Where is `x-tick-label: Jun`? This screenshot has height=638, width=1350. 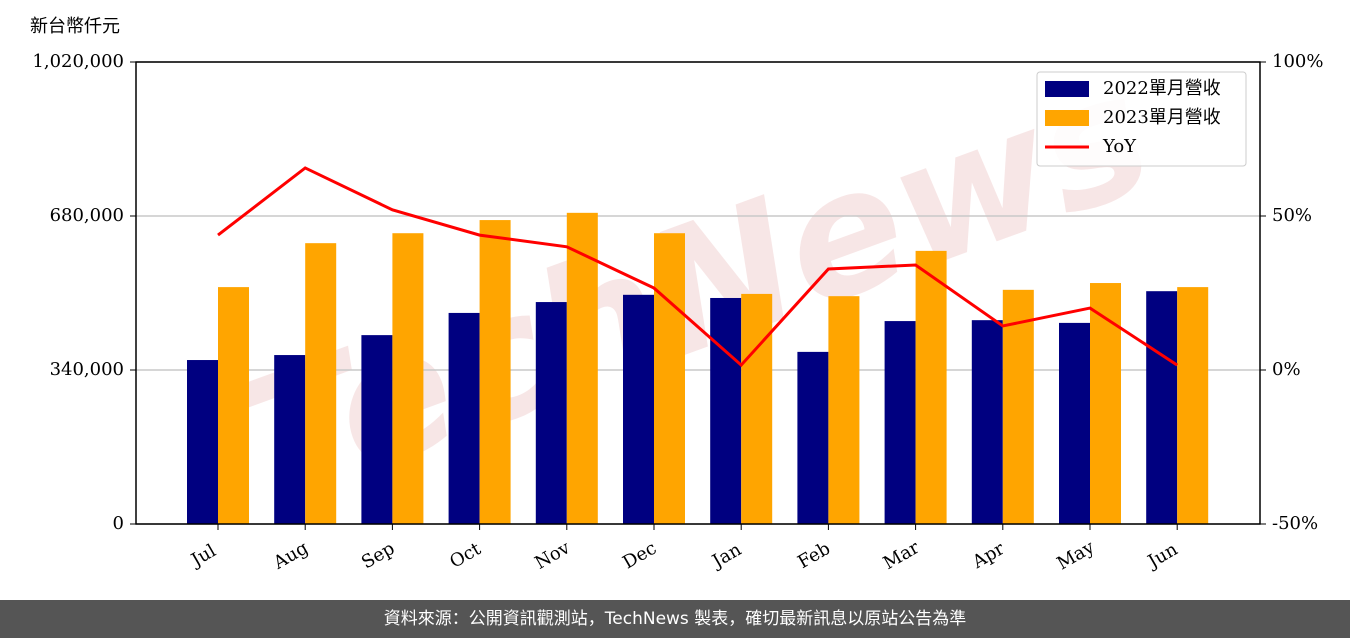 x-tick-label: Jun is located at coordinates (1162, 556).